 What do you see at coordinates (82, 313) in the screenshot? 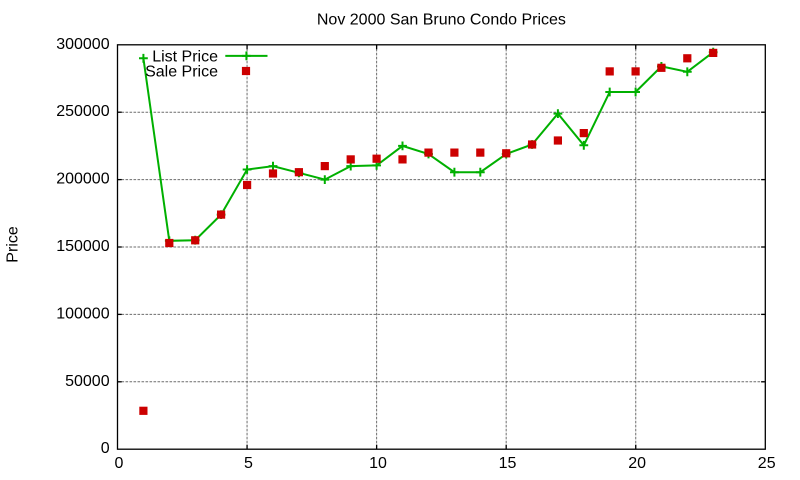
I see `svg-text: 100000` at bounding box center [82, 313].